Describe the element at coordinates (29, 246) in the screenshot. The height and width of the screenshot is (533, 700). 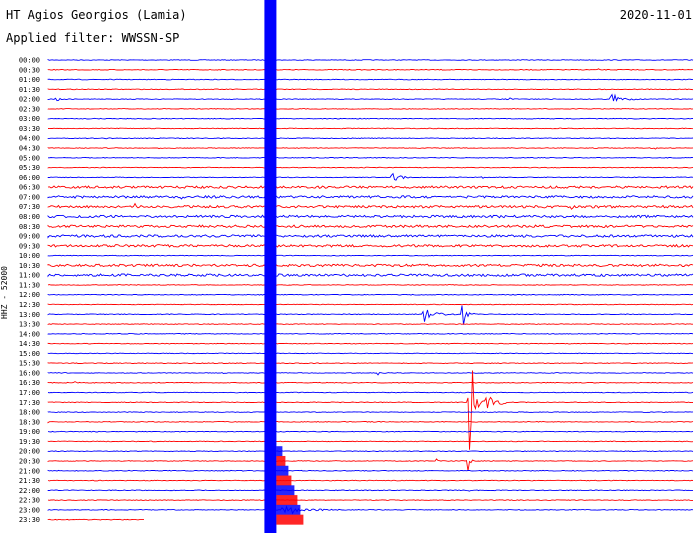
I see `time-tick-label: 09:30` at that location.